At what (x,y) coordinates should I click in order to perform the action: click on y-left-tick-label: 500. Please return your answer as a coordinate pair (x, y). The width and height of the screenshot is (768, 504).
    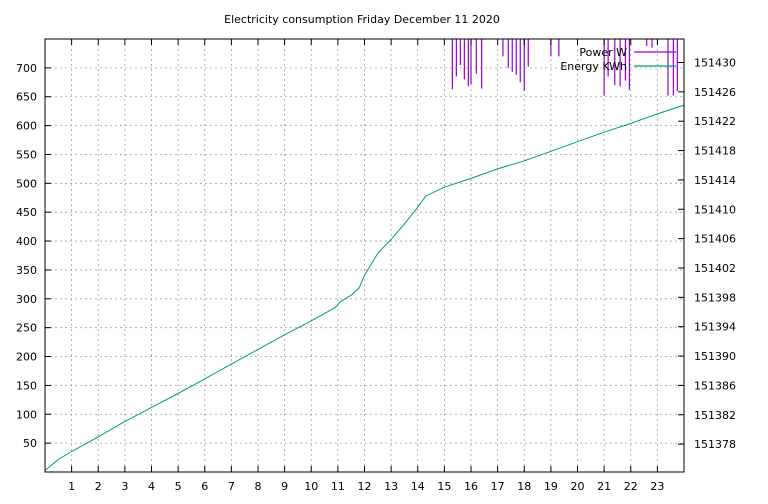
    Looking at the image, I should click on (26, 183).